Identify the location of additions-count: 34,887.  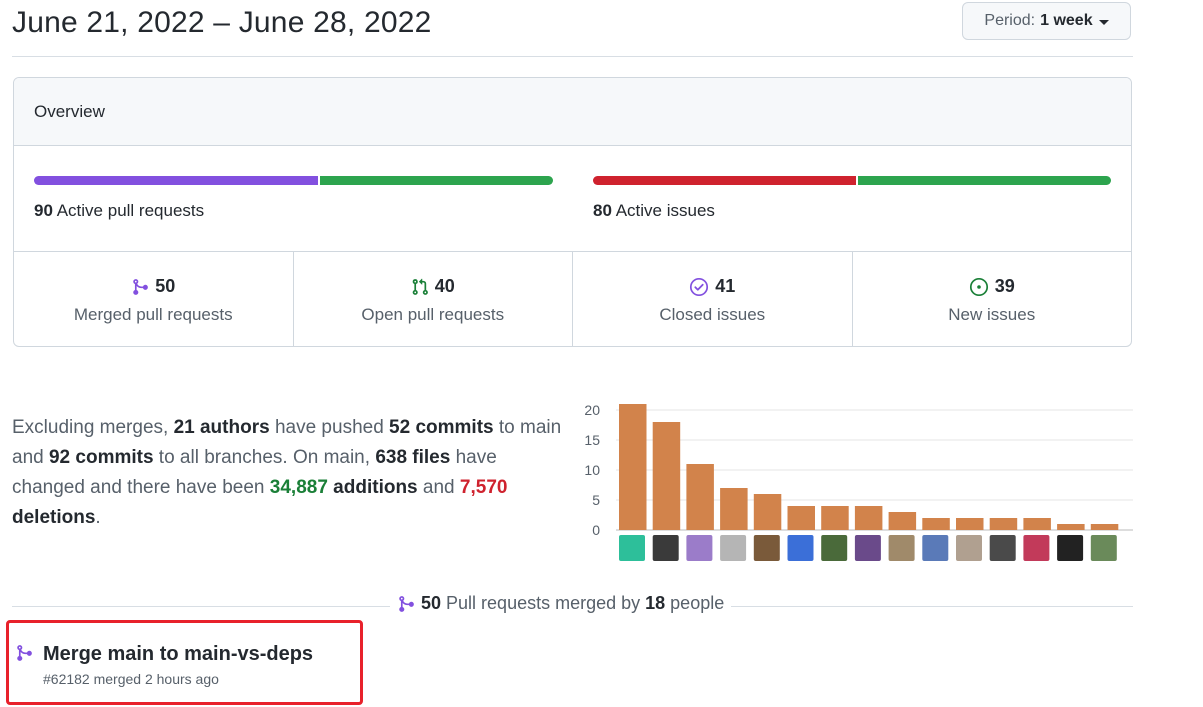
(298, 487).